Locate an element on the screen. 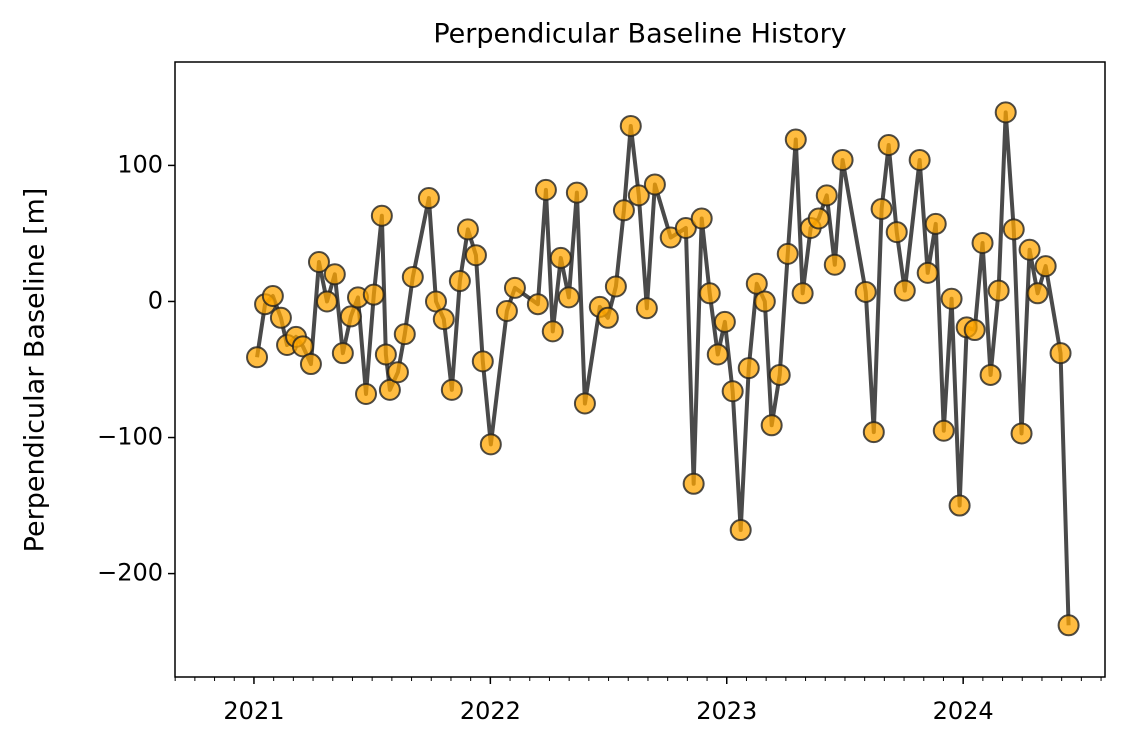 The width and height of the screenshot is (1125, 754). chart-title: Perpendicular Baseline History is located at coordinates (639, 34).